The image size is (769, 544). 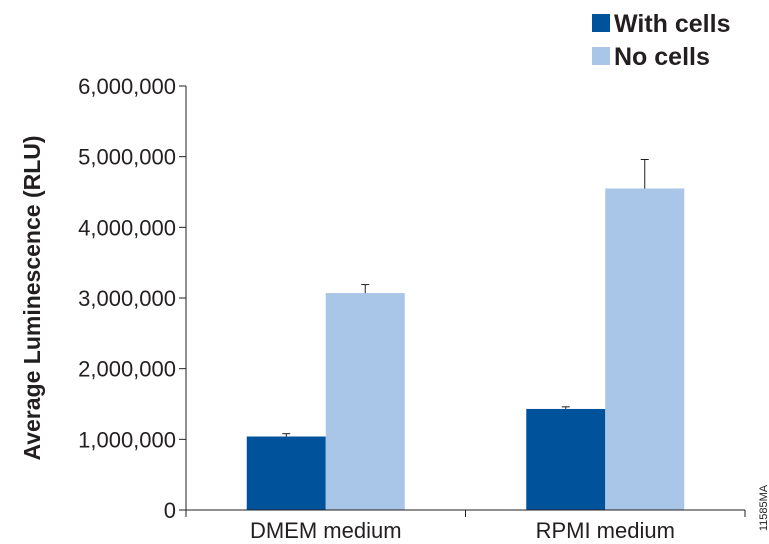 I want to click on x-axis-categories: DMEM medium RPMI medium, so click(x=462, y=530).